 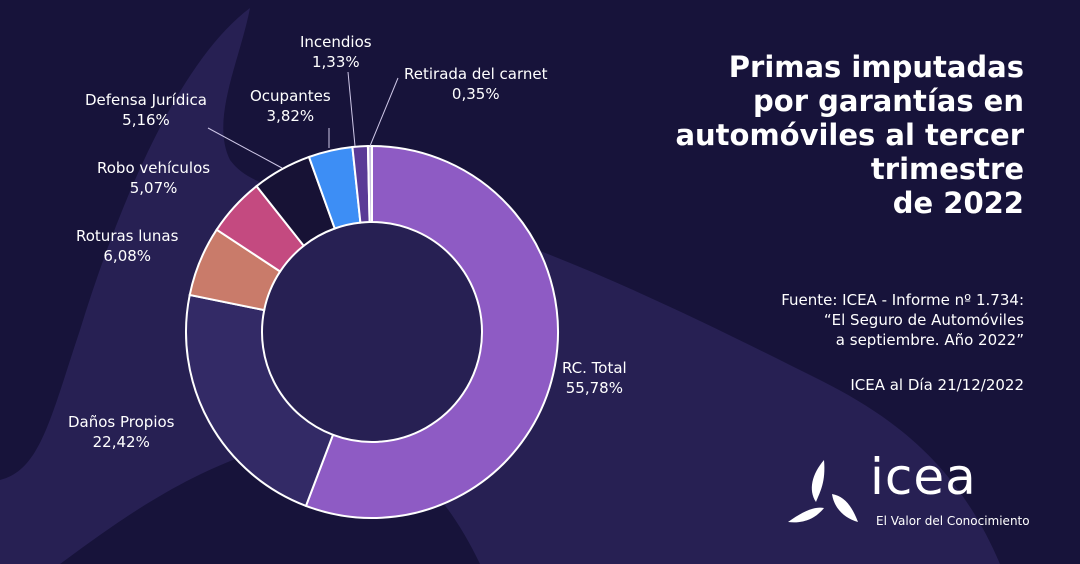 I want to click on icea-propeller-icon, so click(x=823, y=491).